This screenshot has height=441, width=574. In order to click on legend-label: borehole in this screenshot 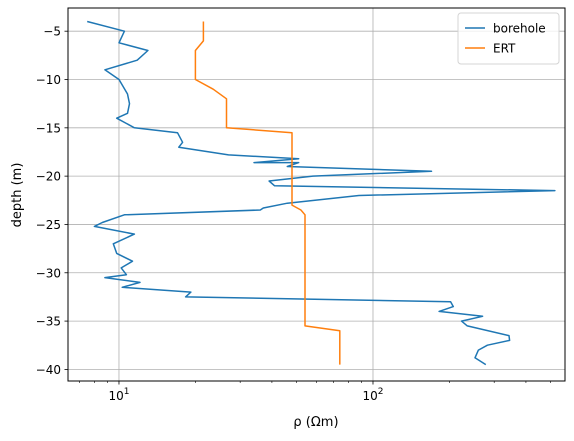, I will do `click(519, 29)`.